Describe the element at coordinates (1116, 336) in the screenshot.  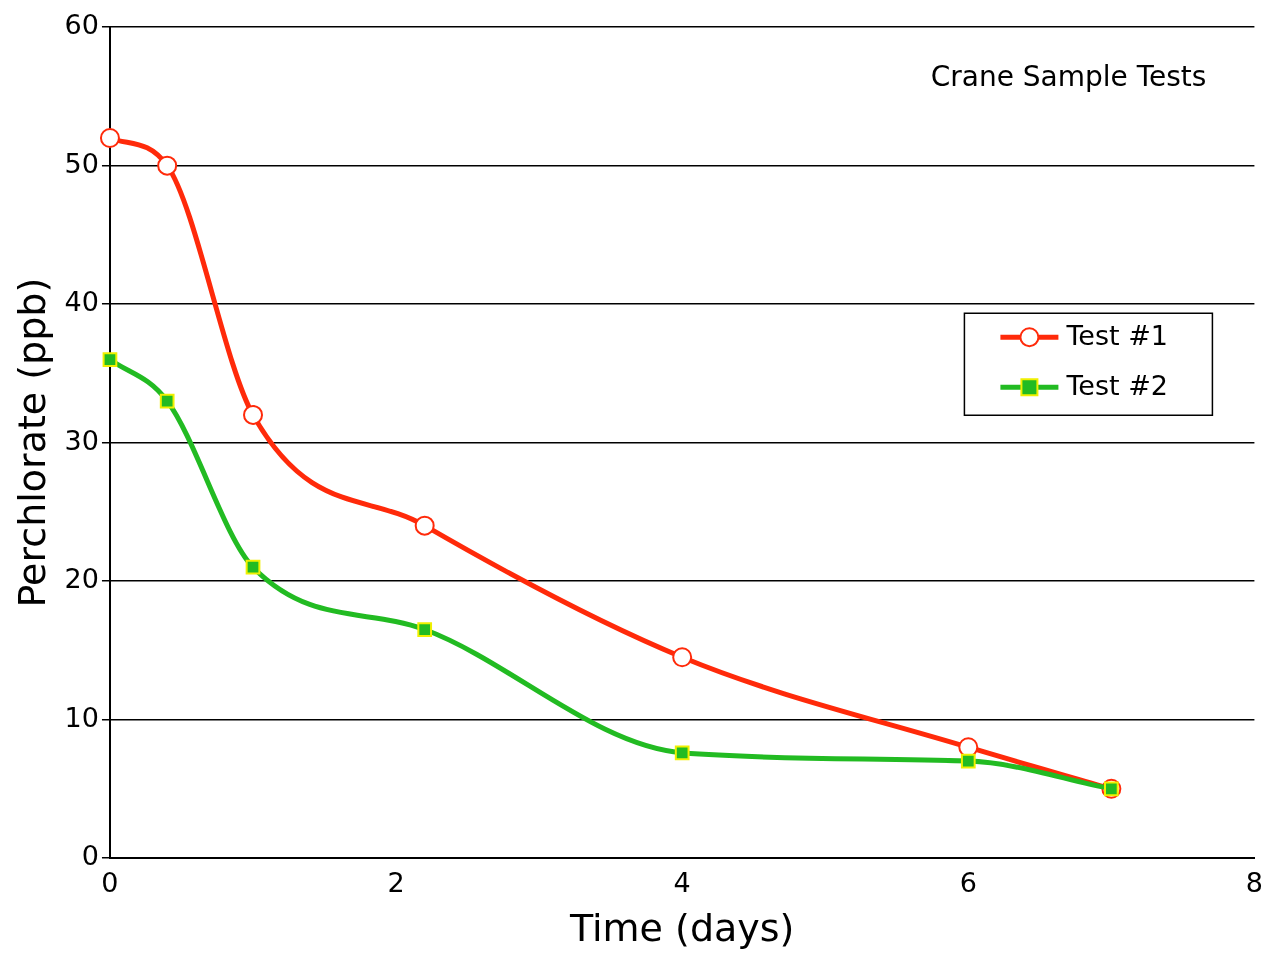
I see `legend-label: Test #1` at that location.